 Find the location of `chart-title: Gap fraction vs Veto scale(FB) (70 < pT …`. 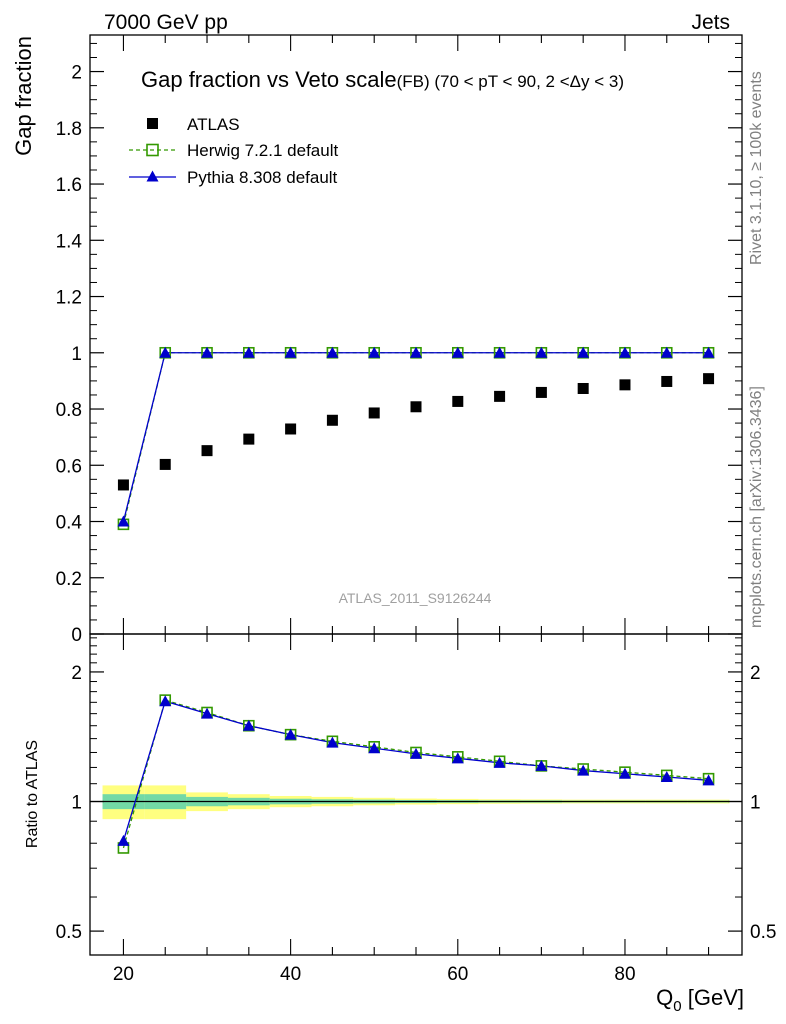

chart-title: Gap fraction vs Veto scale(FB) (70 < pT … is located at coordinates (382, 79).